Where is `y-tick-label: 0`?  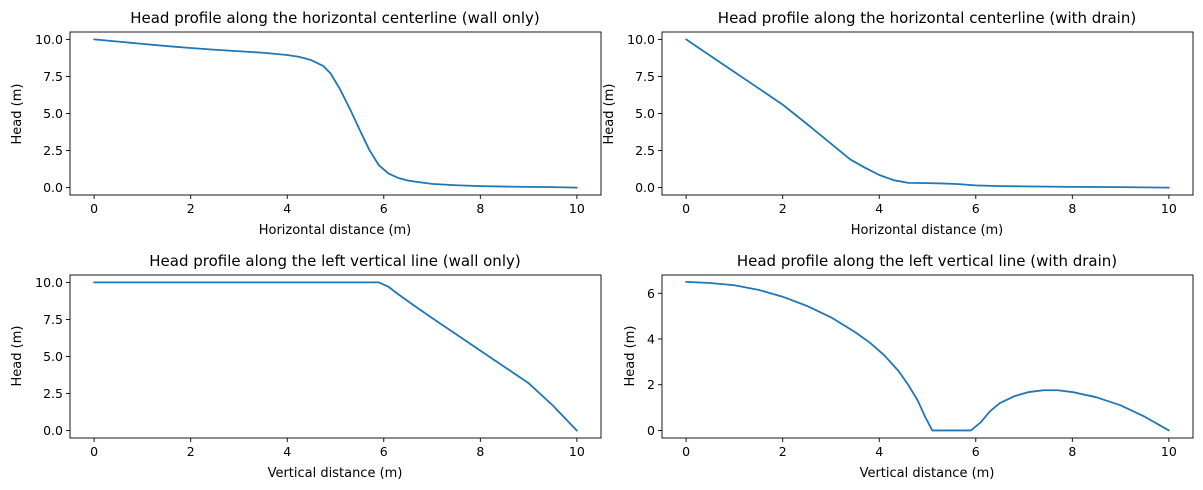
y-tick-label: 0 is located at coordinates (651, 430).